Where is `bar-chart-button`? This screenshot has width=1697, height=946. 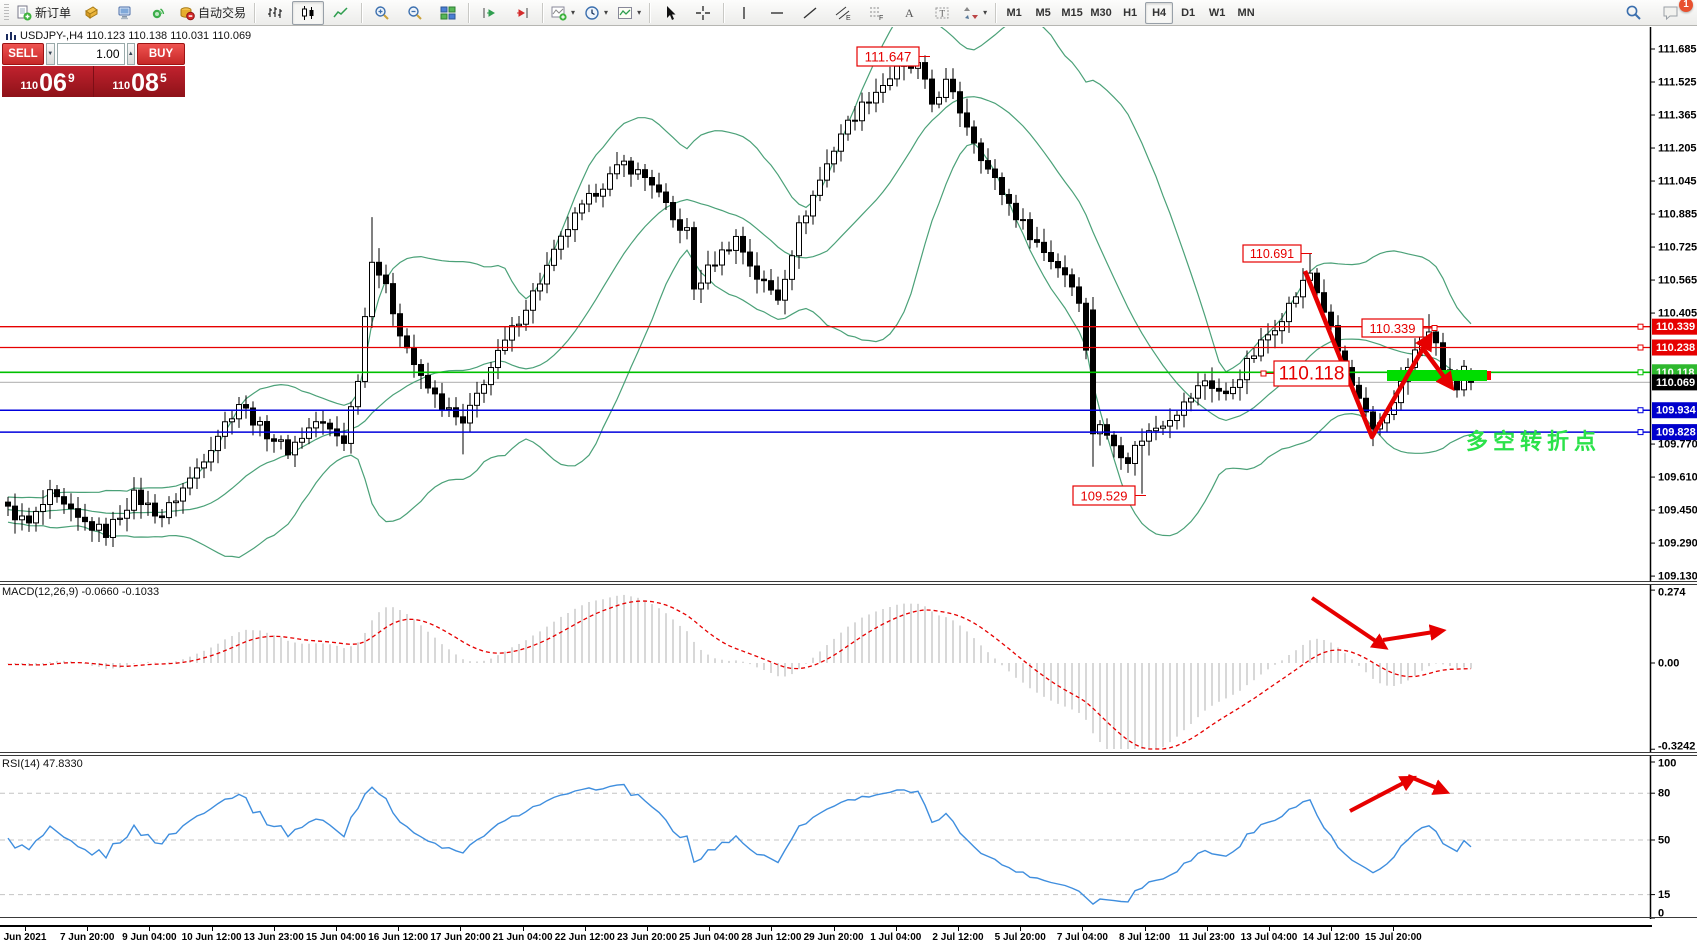 bar-chart-button is located at coordinates (275, 13).